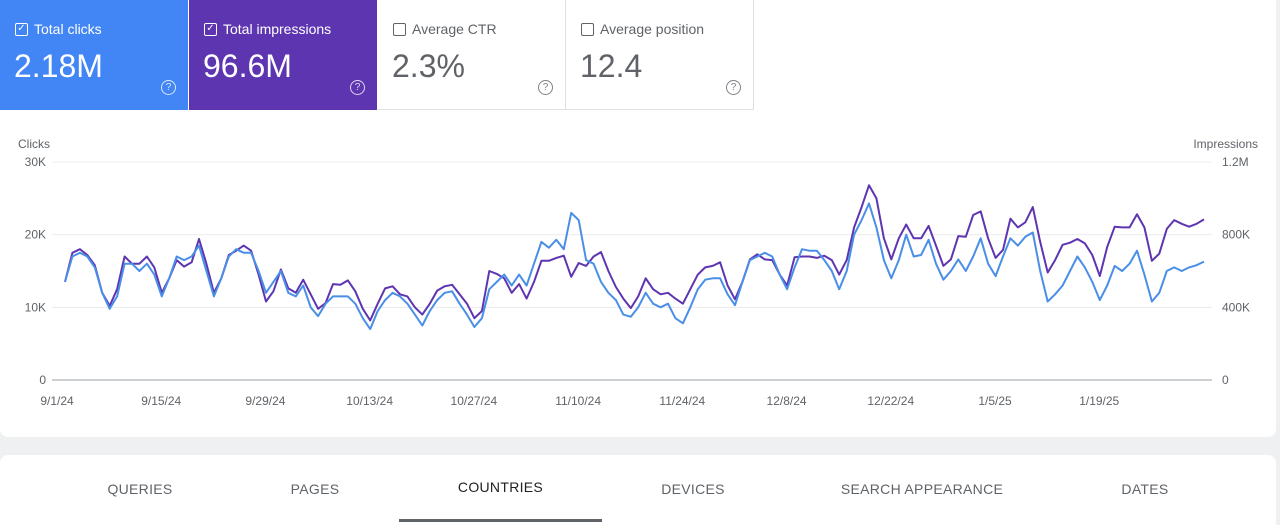 This screenshot has width=1280, height=525. Describe the element at coordinates (578, 401) in the screenshot. I see `x-tick-label: 11/10/24` at that location.